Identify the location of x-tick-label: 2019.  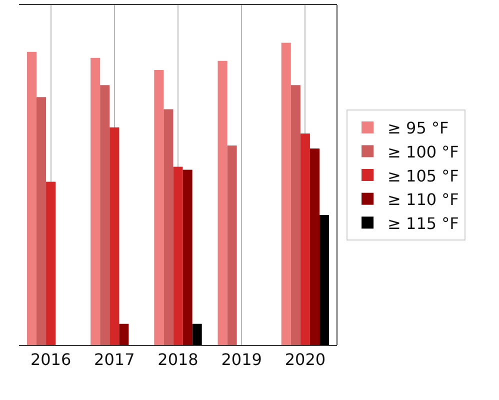
(241, 360).